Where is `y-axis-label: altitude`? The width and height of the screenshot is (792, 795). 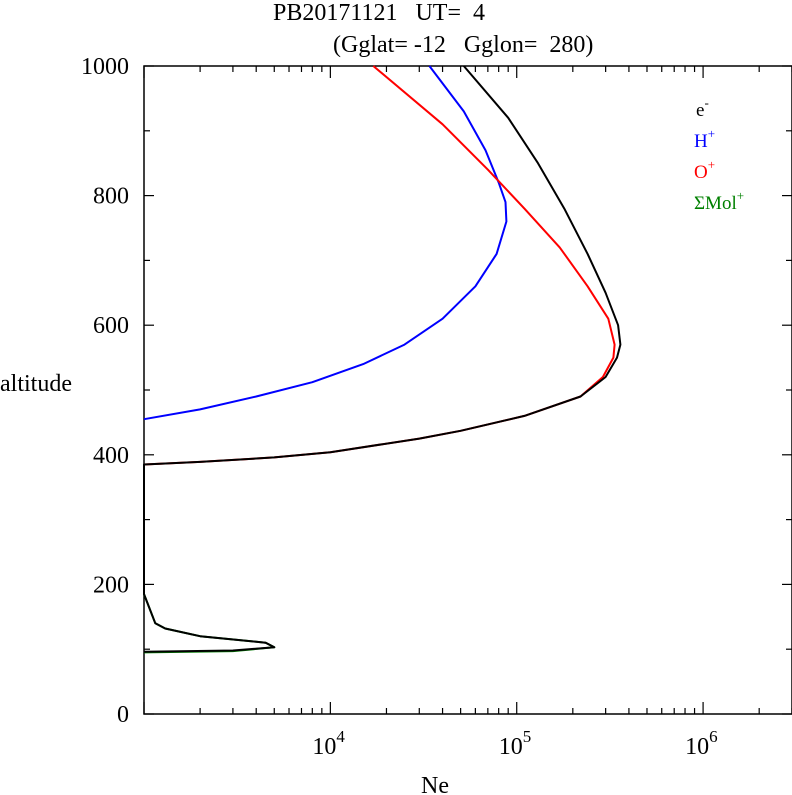
y-axis-label: altitude is located at coordinates (36, 384).